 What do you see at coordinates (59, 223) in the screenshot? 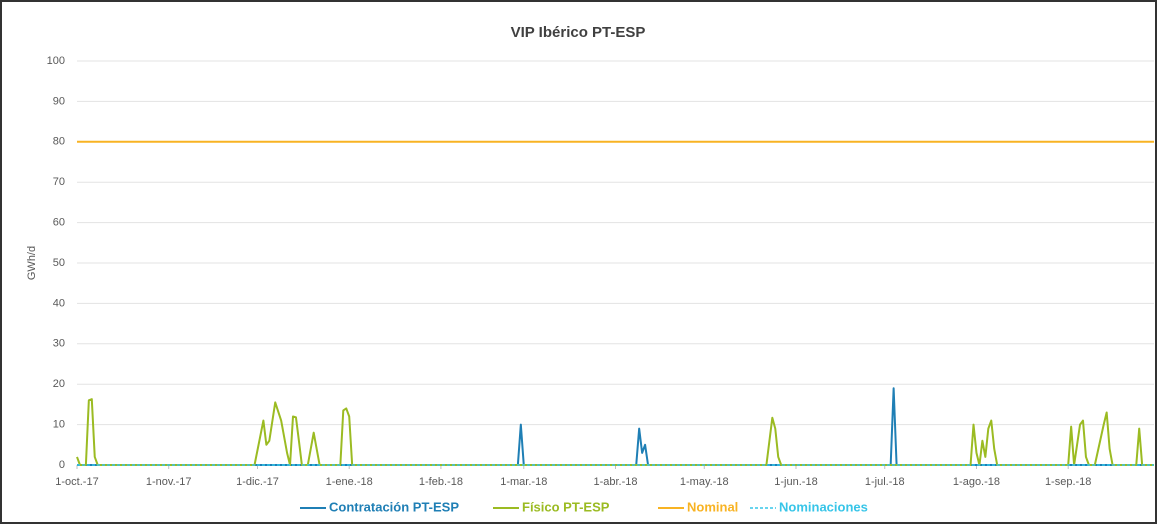
I see `y-tick-label: 60` at bounding box center [59, 223].